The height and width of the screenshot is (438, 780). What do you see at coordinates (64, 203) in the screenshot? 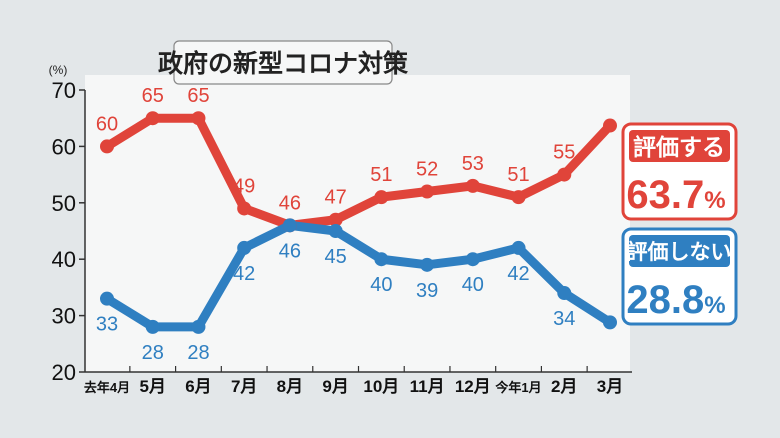
I see `y-tick-label: 50` at bounding box center [64, 203].